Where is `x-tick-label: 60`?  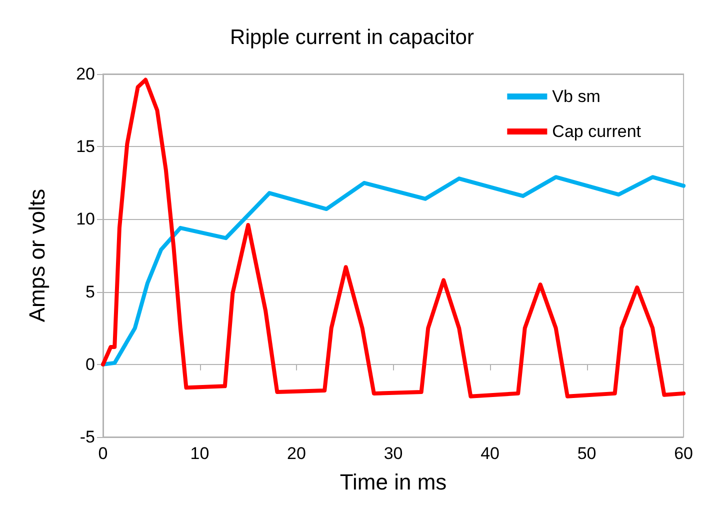 x-tick-label: 60 is located at coordinates (684, 453).